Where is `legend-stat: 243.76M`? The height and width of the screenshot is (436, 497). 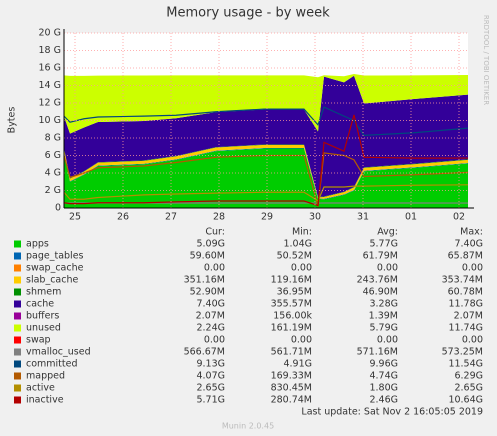 legend-stat: 243.76M is located at coordinates (377, 280).